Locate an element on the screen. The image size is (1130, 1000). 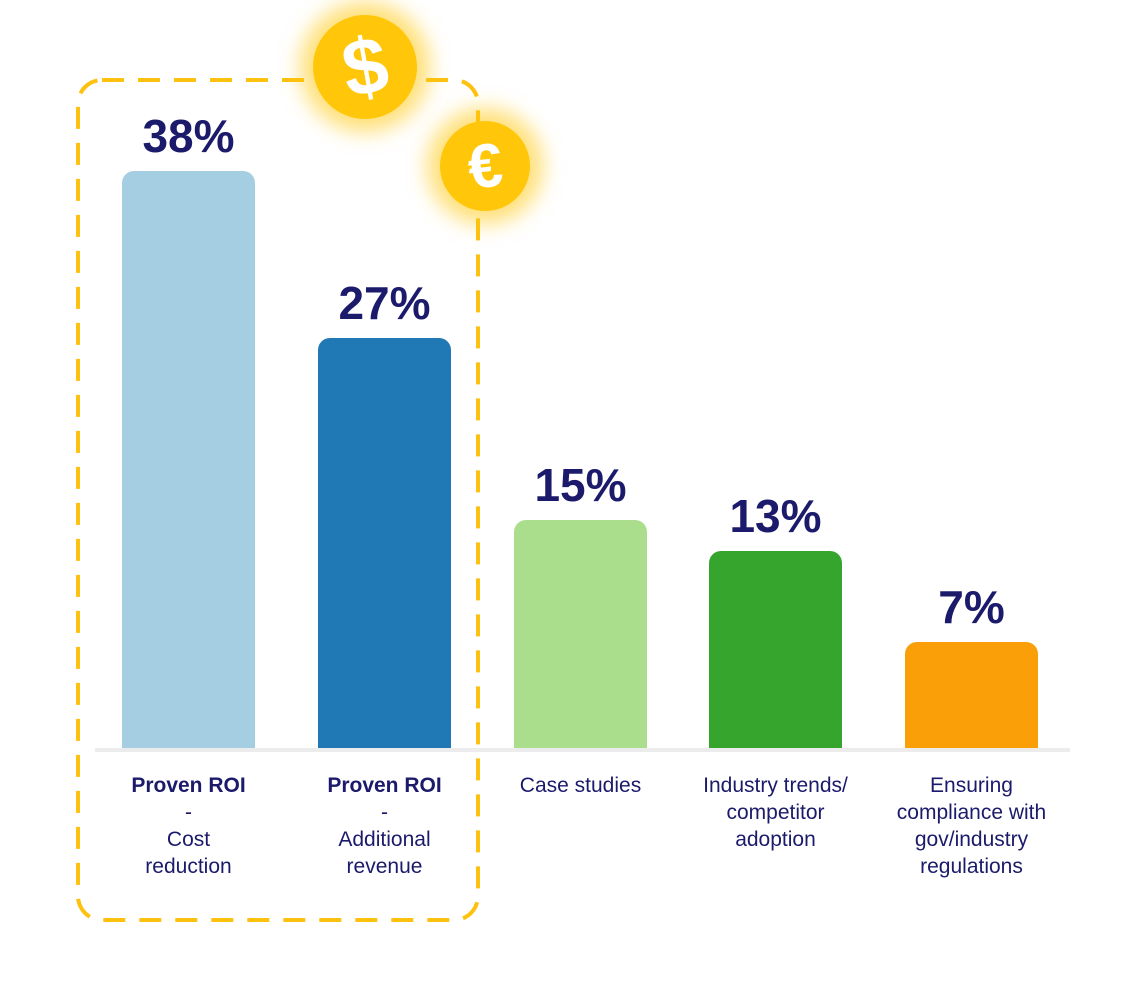
bar-category-label: Industry trends/competitor adoption is located at coordinates (775, 812).